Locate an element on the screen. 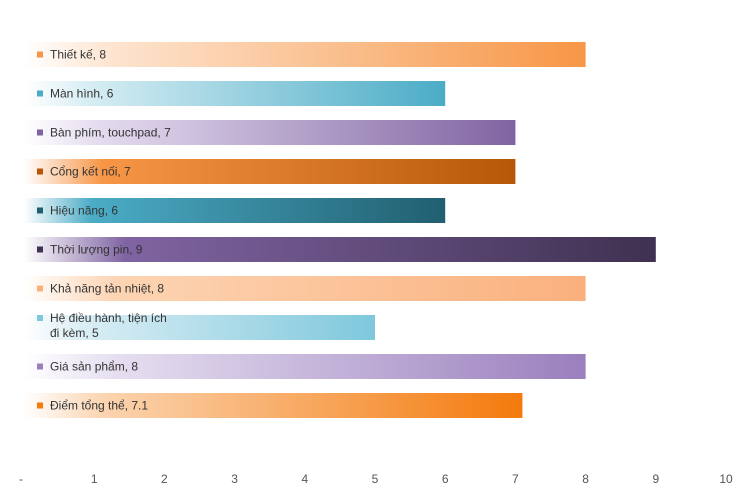 This screenshot has height=492, width=752. x-tick-label: 10 is located at coordinates (726, 479).